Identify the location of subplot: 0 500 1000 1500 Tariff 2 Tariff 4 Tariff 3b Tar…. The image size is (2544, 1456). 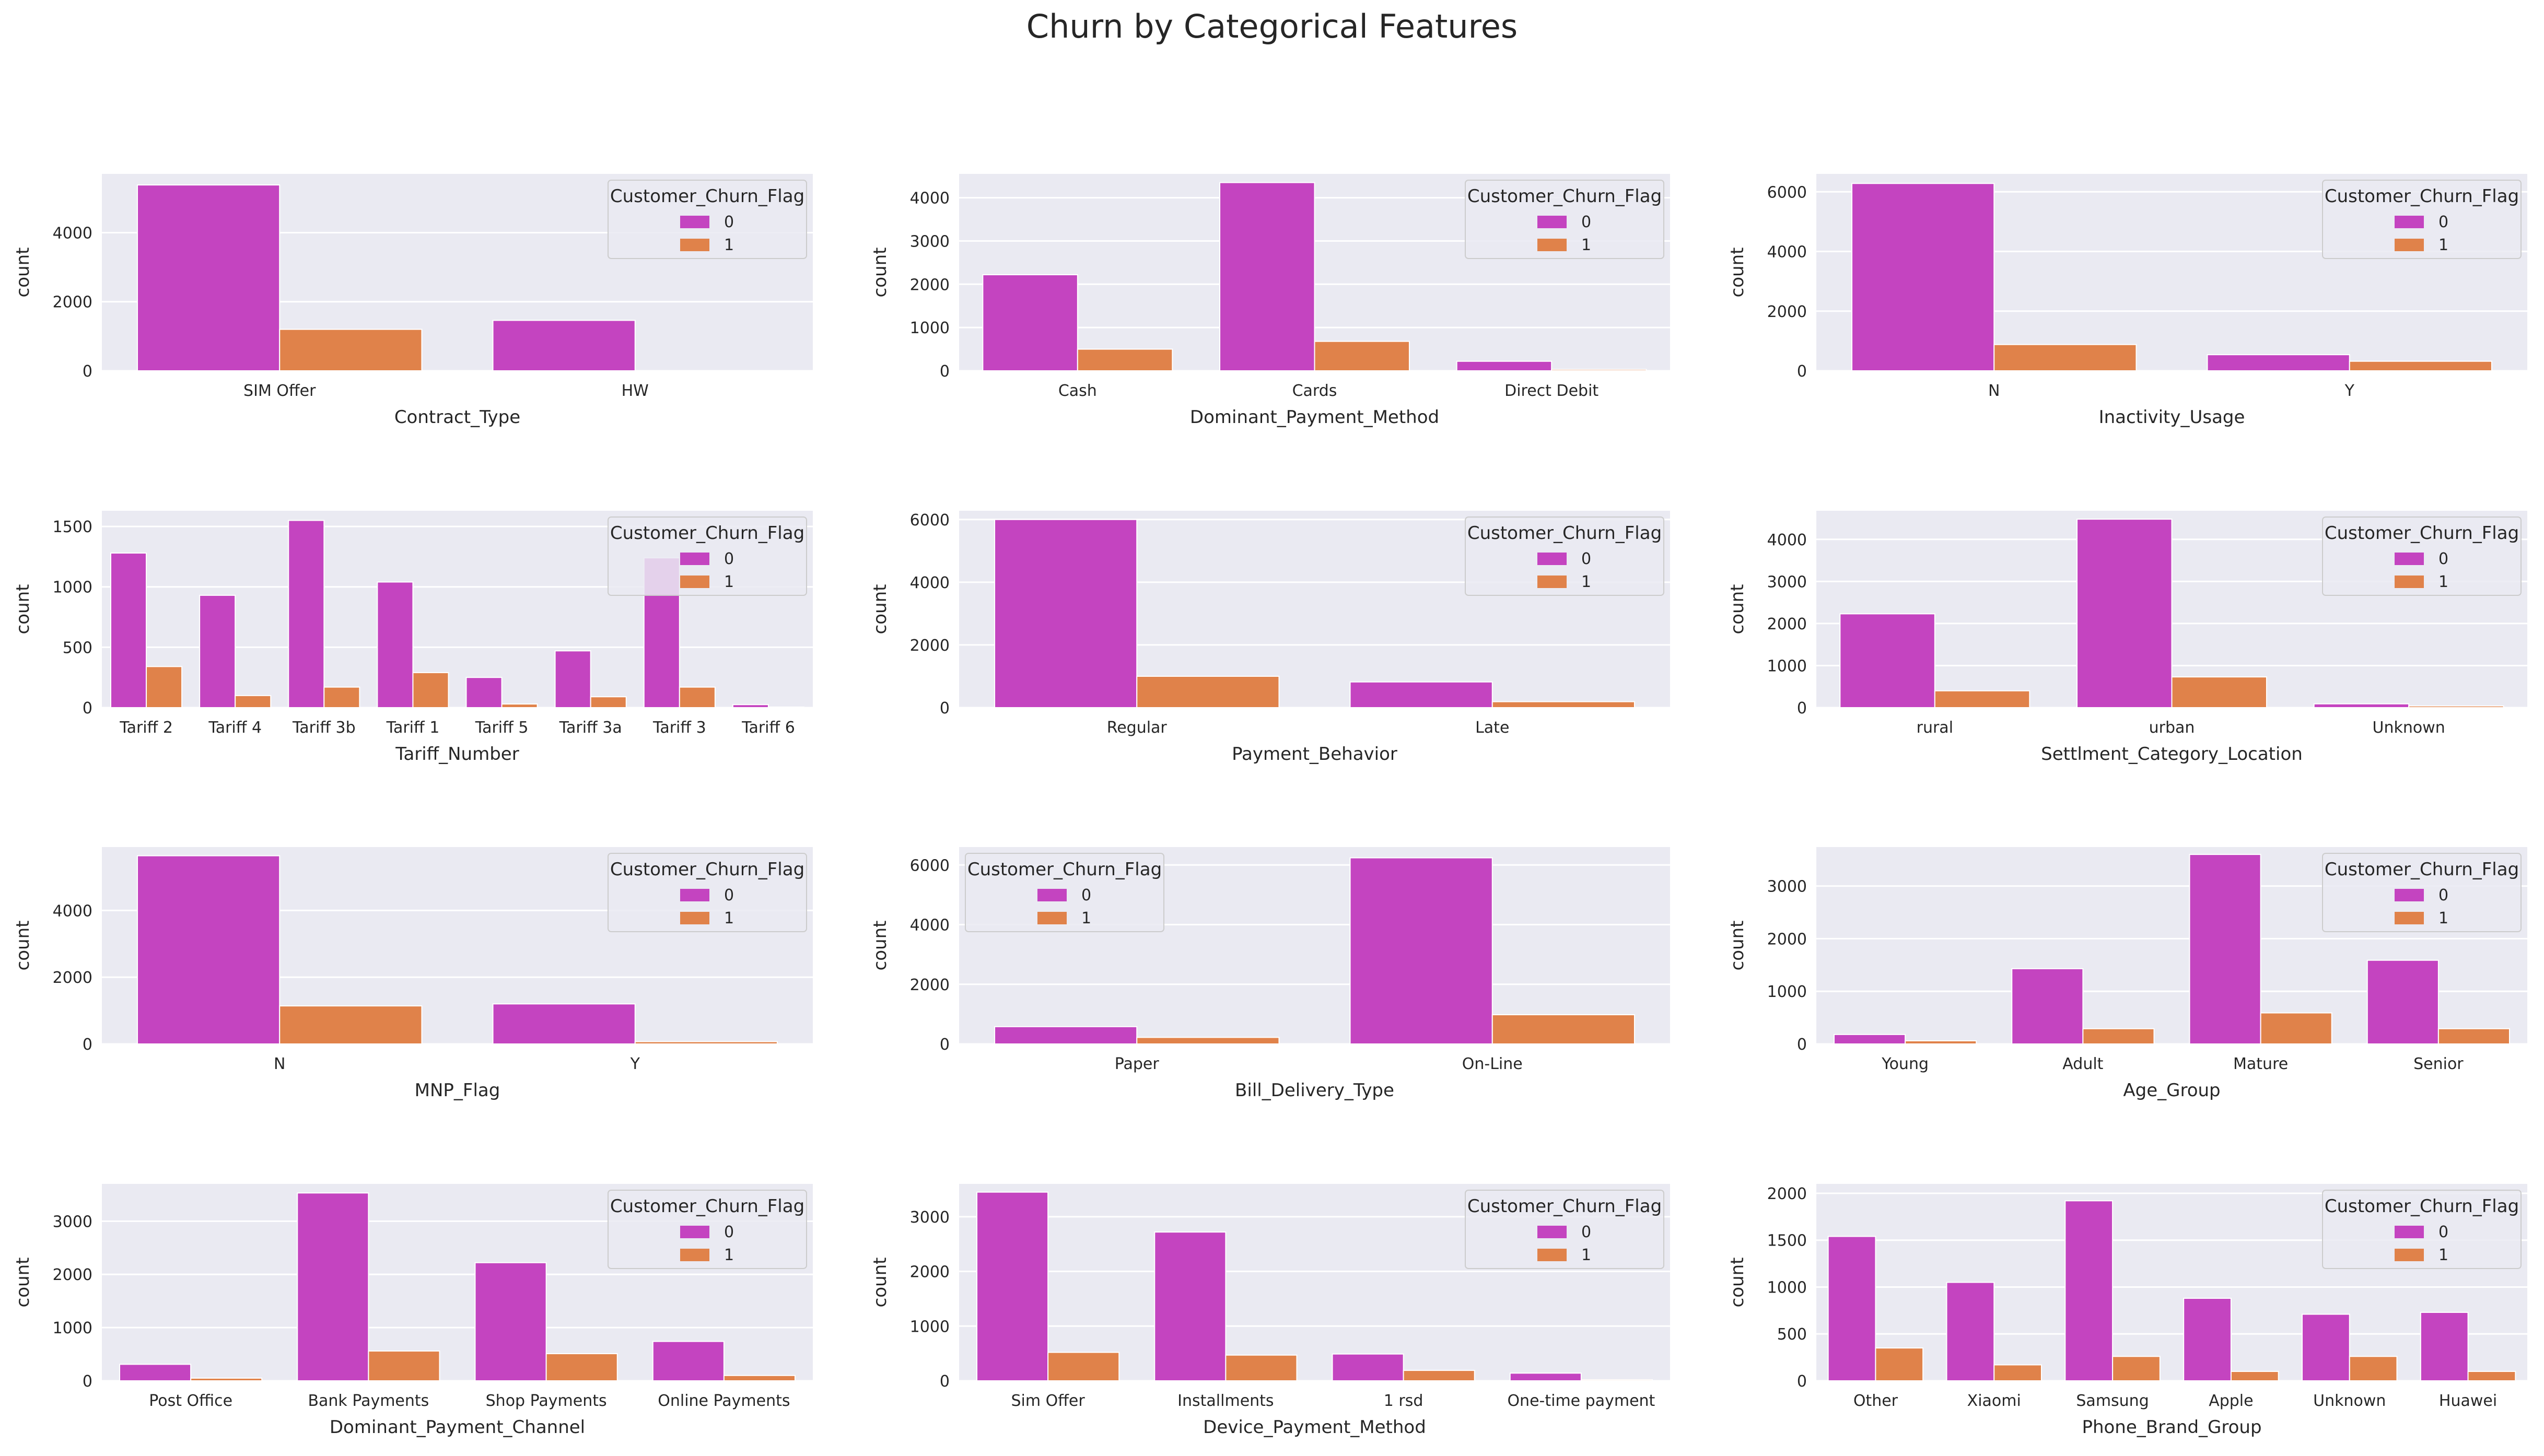
(413, 638).